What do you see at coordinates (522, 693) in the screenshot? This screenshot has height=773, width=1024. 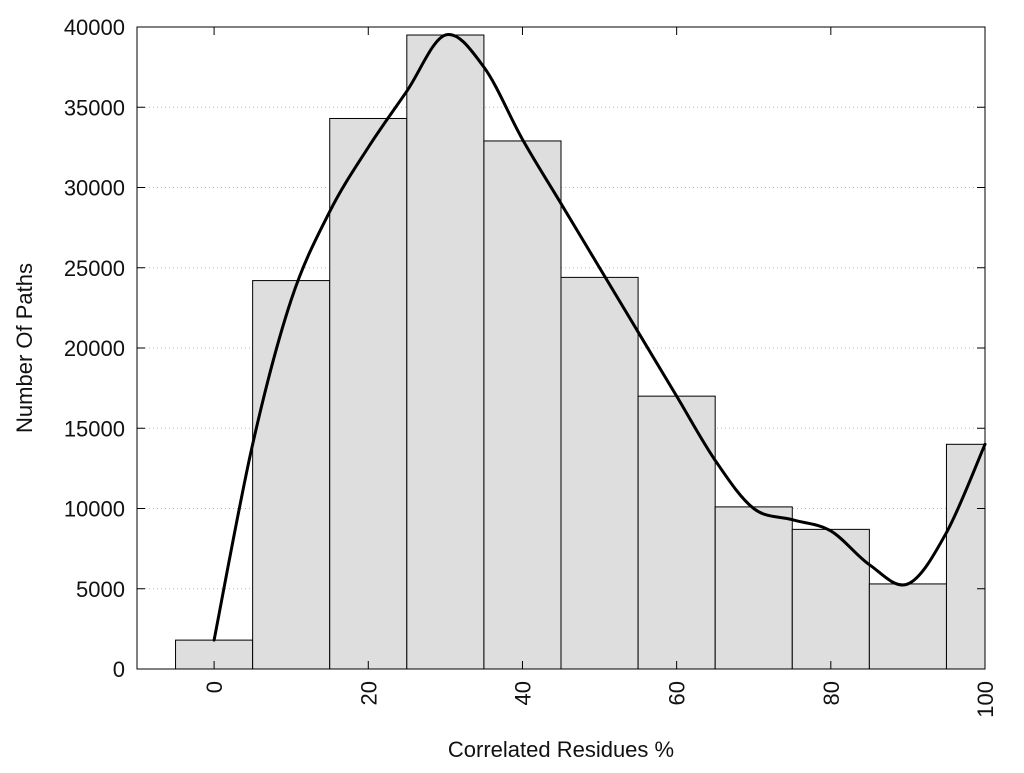 I see `x-tick-label: 40` at bounding box center [522, 693].